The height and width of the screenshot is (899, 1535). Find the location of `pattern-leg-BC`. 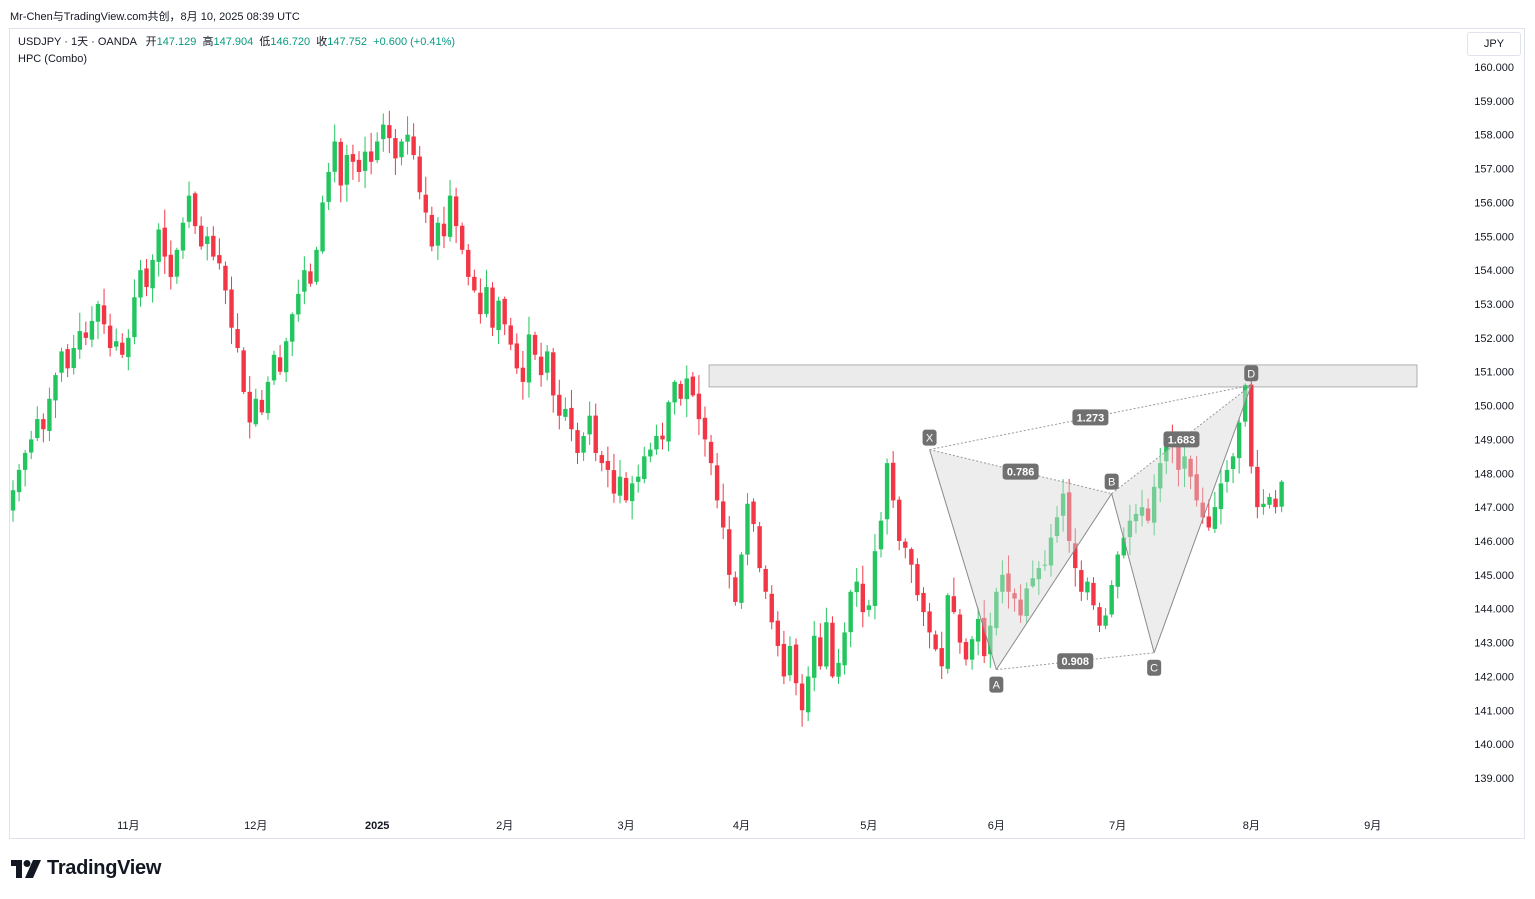

pattern-leg-BC is located at coordinates (1133, 573).